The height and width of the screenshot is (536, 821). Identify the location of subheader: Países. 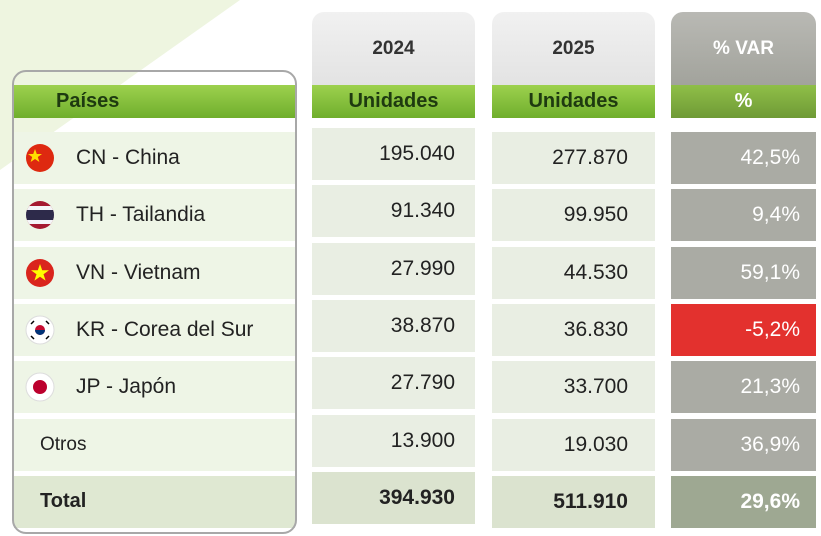
(154, 101).